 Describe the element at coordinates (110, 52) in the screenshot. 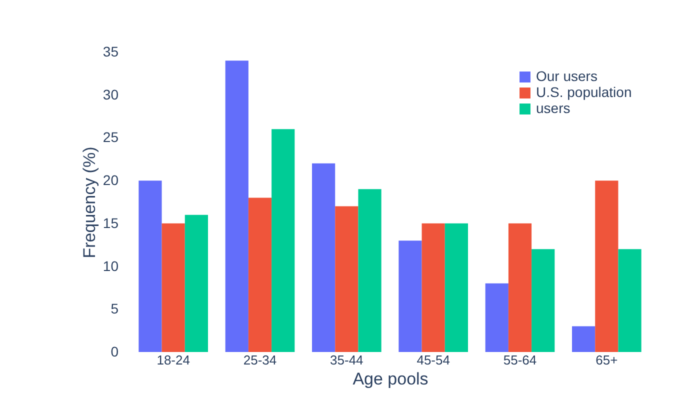

I see `y-tick-label: 35` at that location.